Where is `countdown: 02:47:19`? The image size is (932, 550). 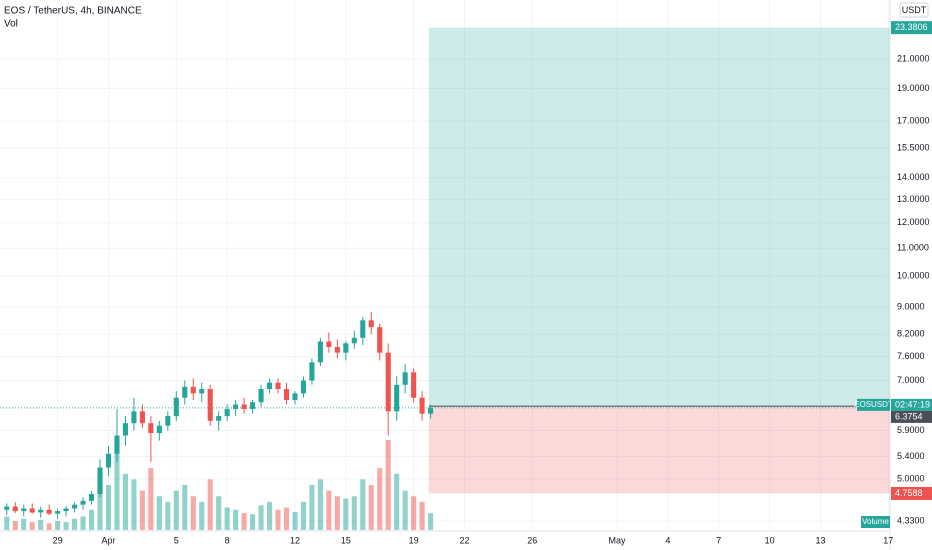 countdown: 02:47:19 is located at coordinates (912, 404).